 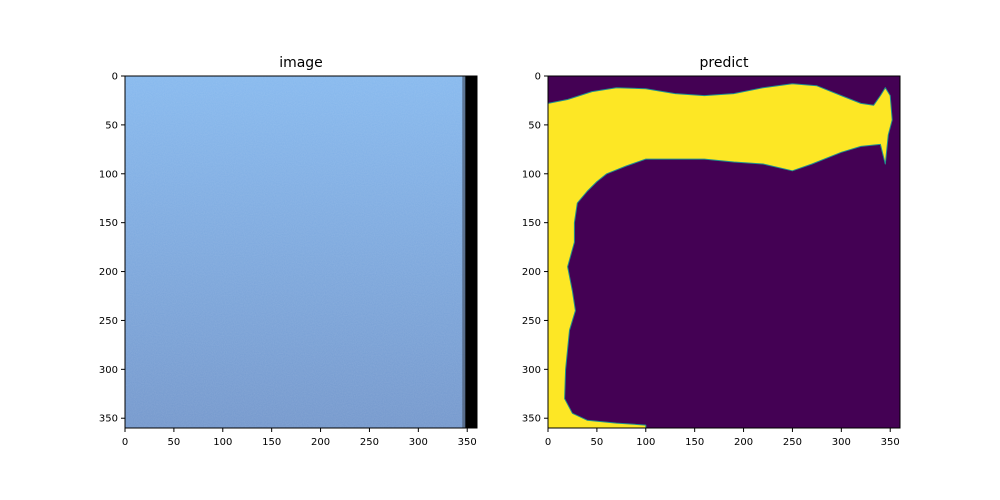 I want to click on image-edge-band, so click(x=471, y=252).